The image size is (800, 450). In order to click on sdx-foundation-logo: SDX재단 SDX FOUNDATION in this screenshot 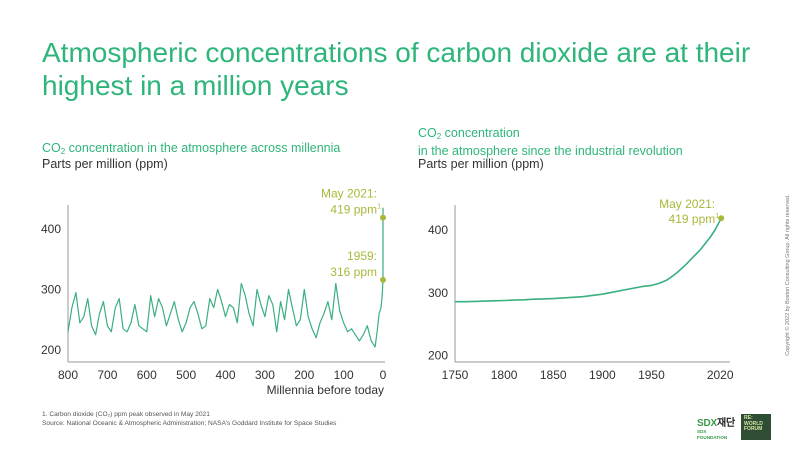, I will do `click(717, 429)`.